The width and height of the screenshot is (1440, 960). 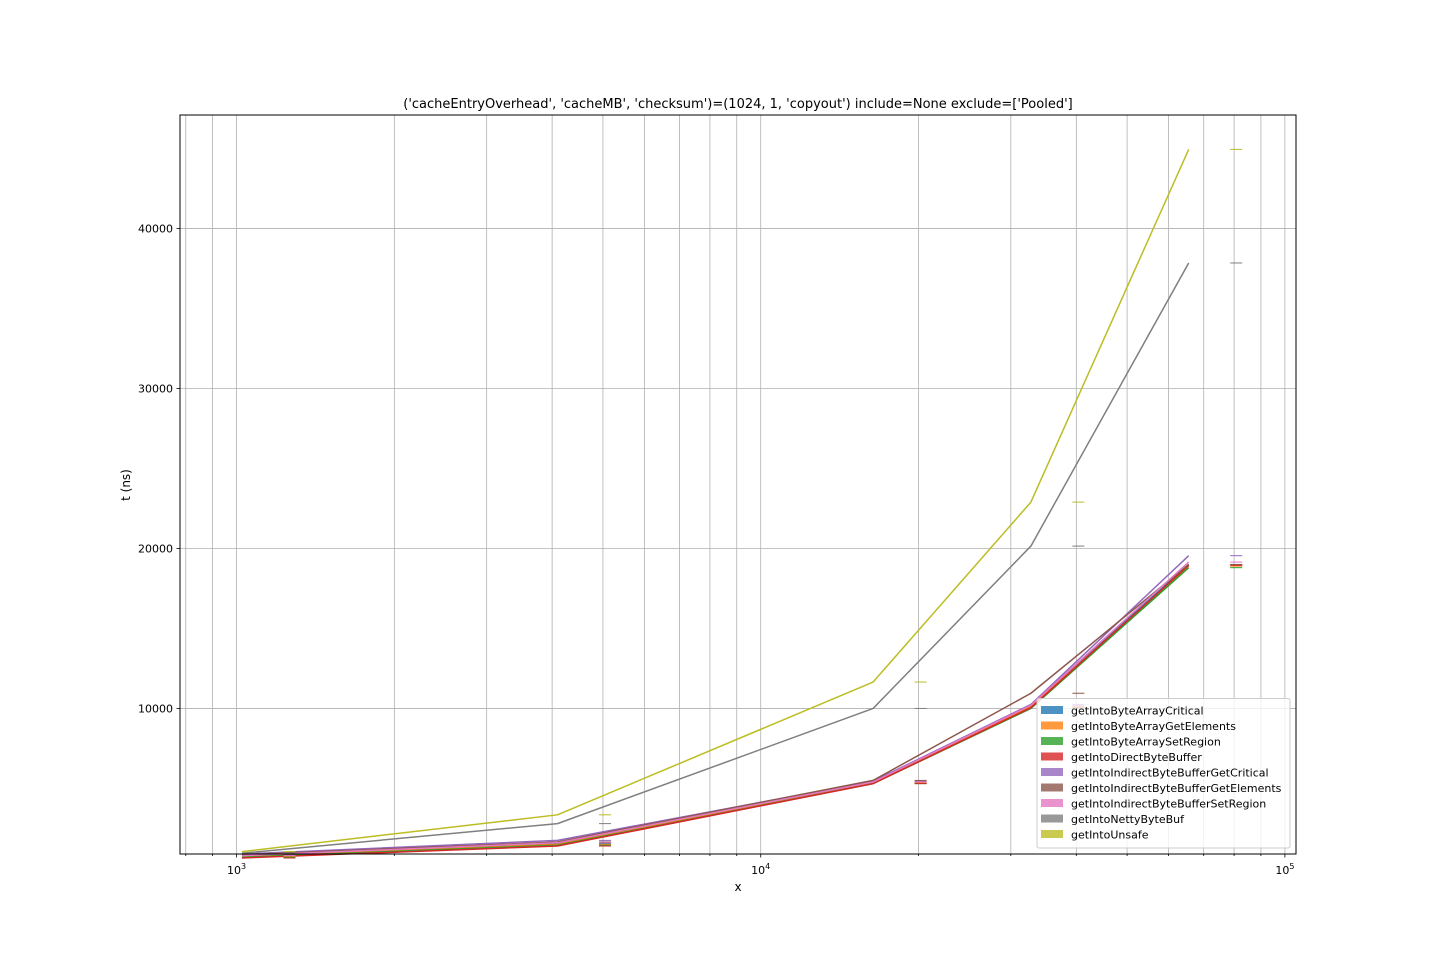 What do you see at coordinates (1284, 869) in the screenshot?
I see `x-tick-label: 10⁵` at bounding box center [1284, 869].